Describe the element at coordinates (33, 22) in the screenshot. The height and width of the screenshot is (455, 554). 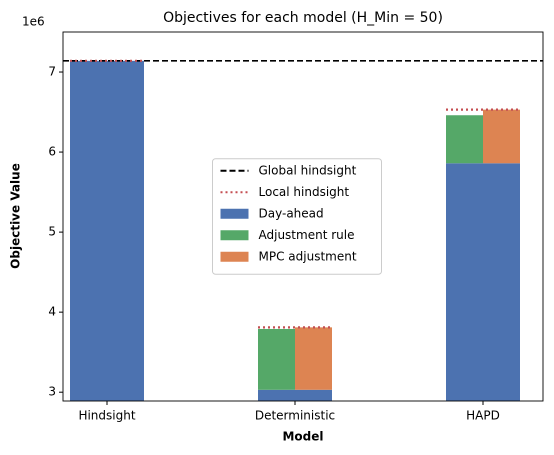
I see `y-offset-label: 1e6` at that location.